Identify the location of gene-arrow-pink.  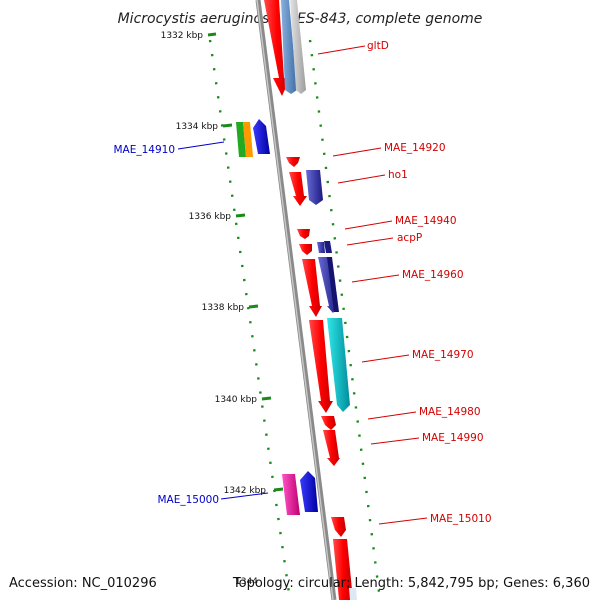
(291, 494).